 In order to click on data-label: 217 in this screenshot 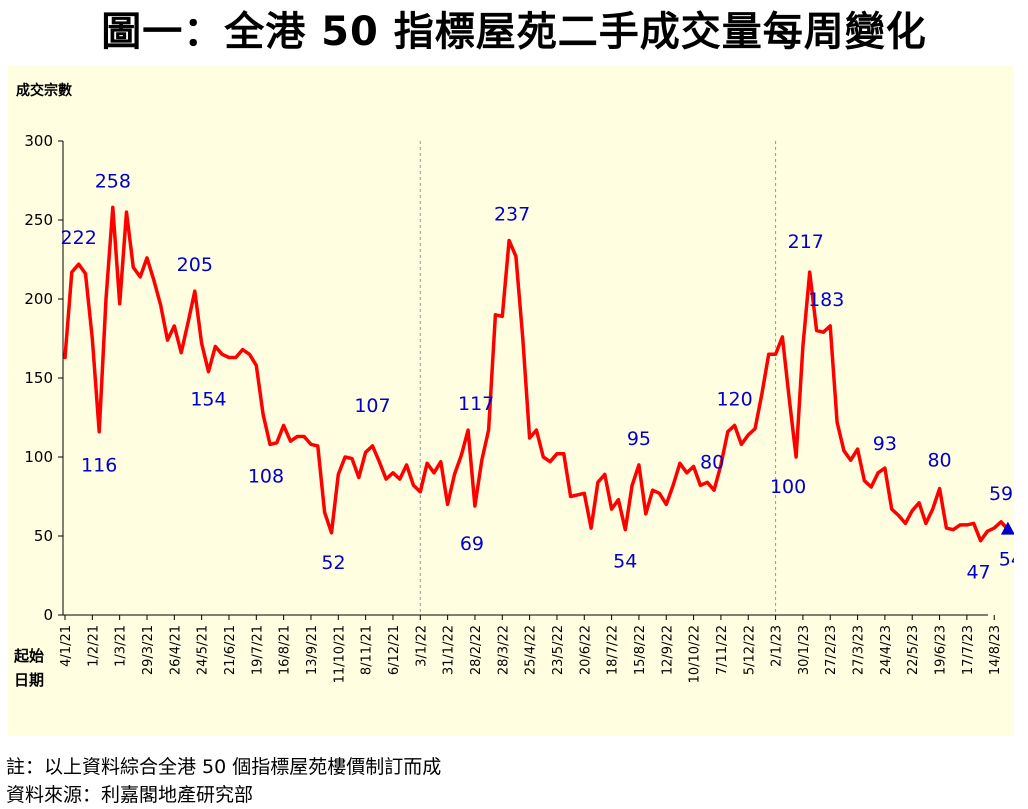, I will do `click(806, 242)`.